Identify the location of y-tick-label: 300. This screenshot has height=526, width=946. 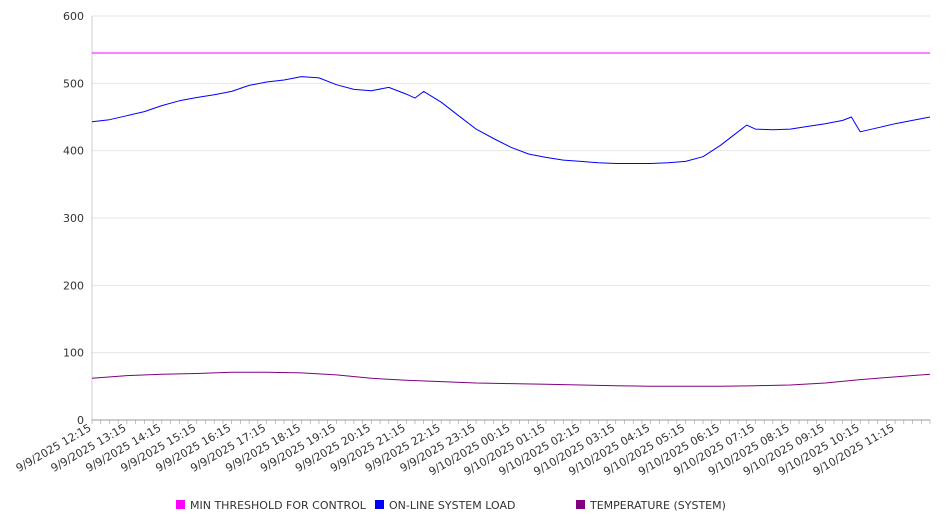
(73, 218).